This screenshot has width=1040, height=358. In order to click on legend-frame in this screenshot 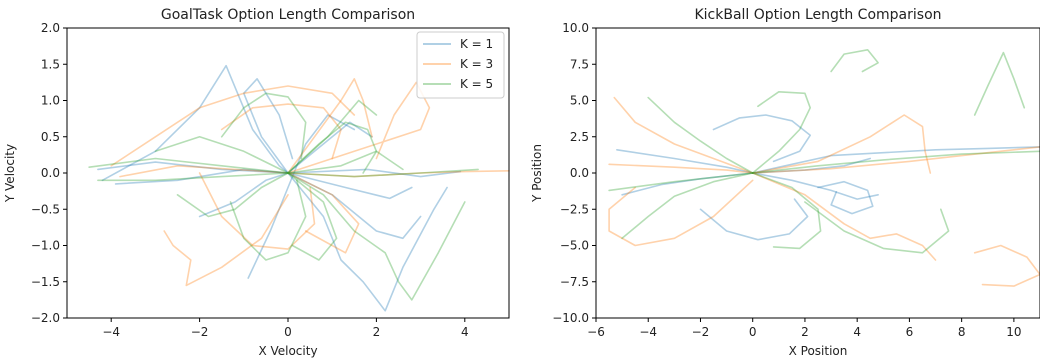, I will do `click(460, 65)`.